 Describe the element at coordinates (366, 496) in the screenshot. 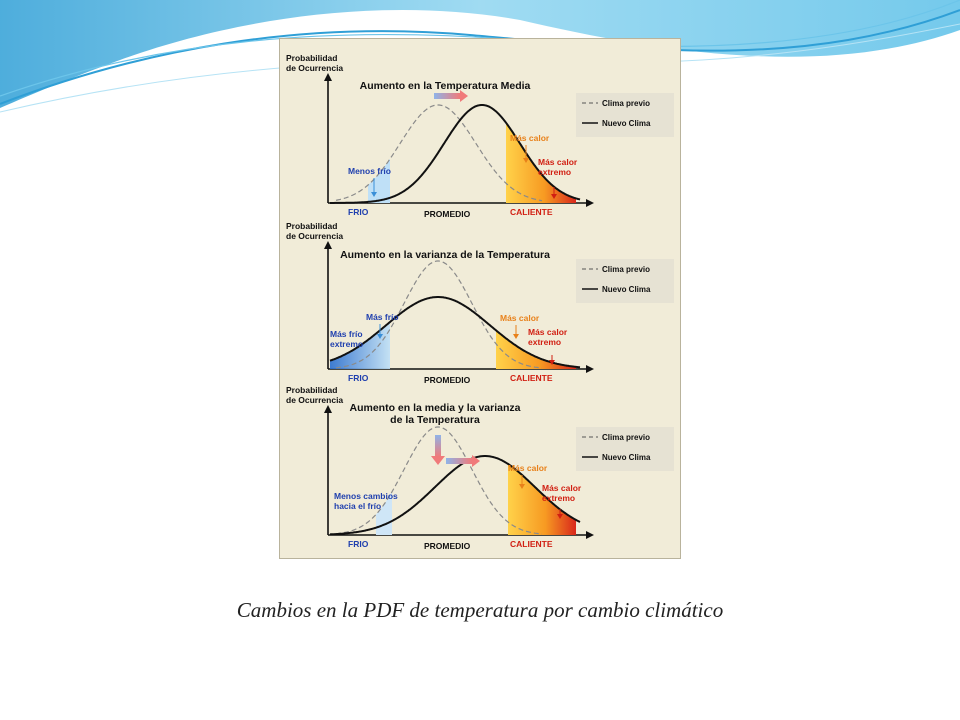

I see `cold-change-label: Menos cambios` at that location.